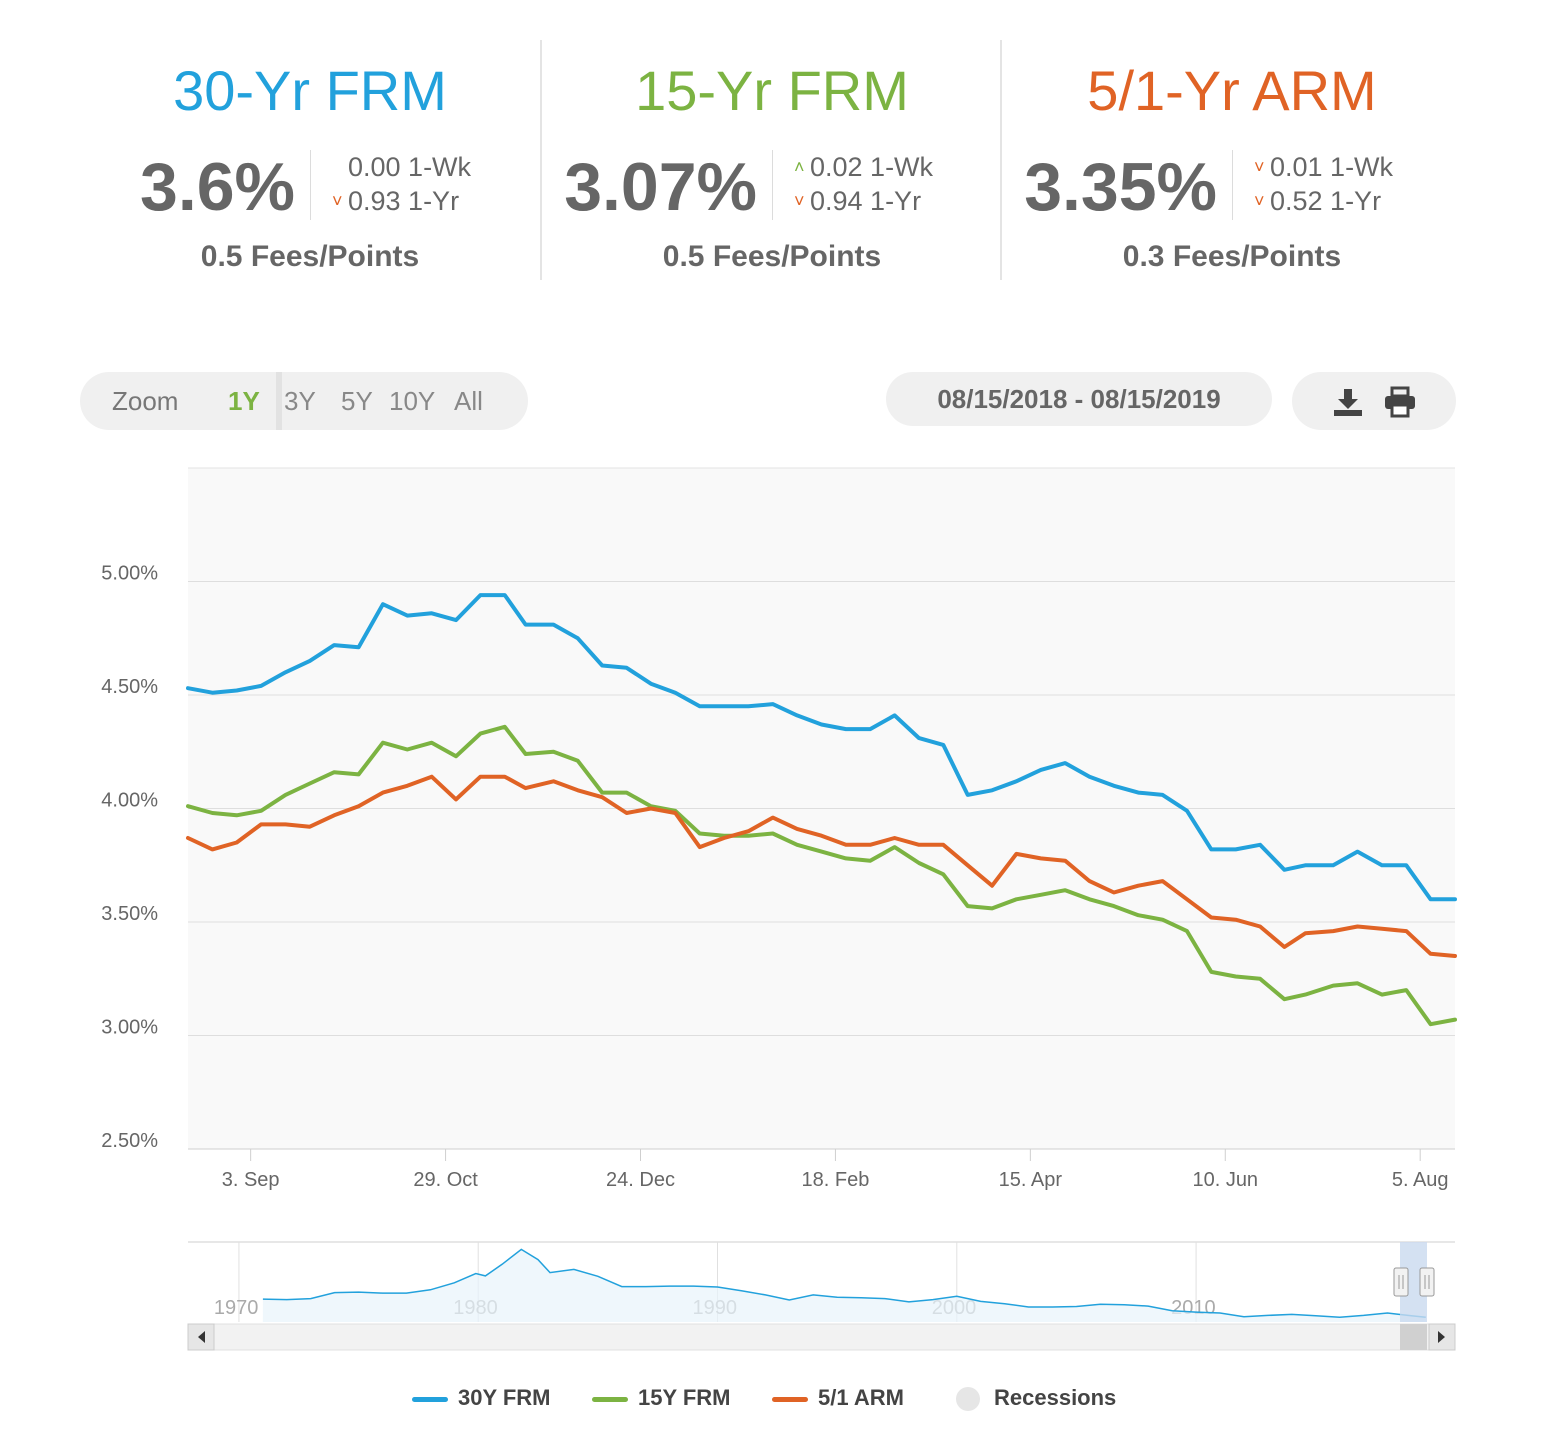 The height and width of the screenshot is (1448, 1552). I want to click on navigator-line, so click(844, 1283).